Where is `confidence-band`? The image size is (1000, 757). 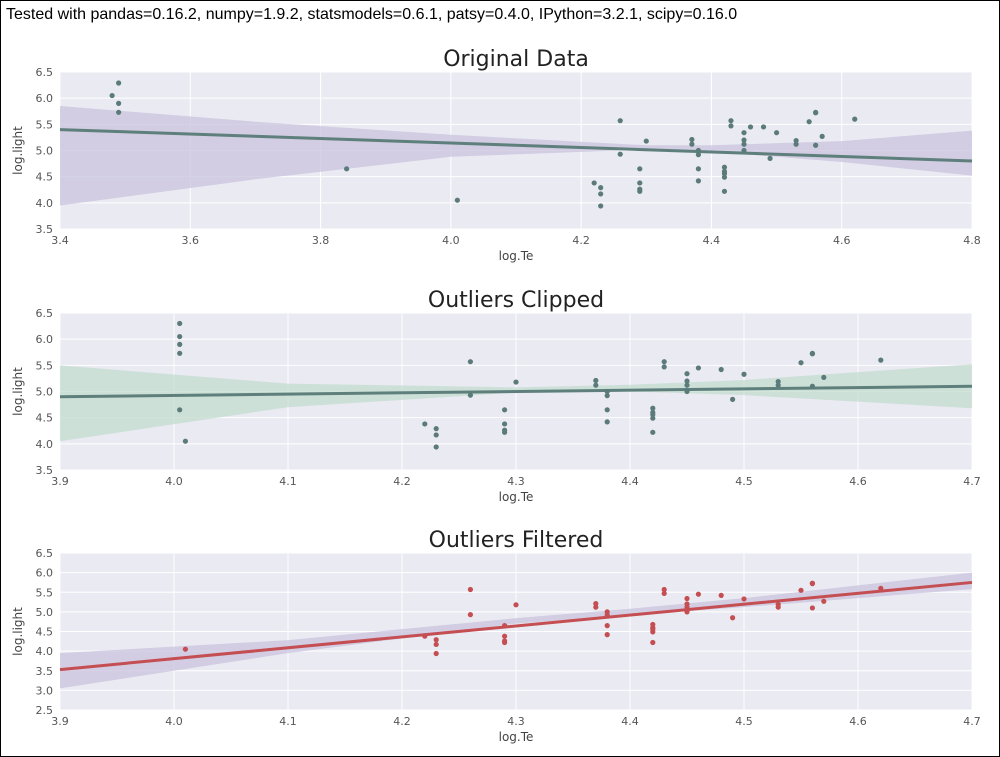 confidence-band is located at coordinates (516, 156).